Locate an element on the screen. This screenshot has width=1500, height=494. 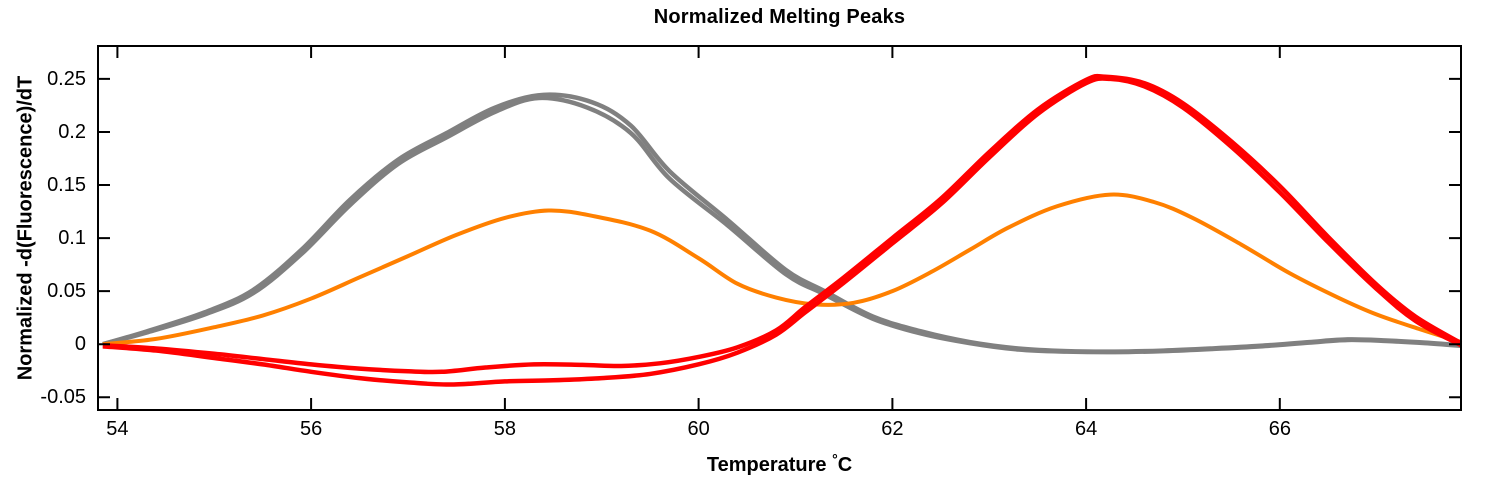
x-tick-label: 54 is located at coordinates (117, 429).